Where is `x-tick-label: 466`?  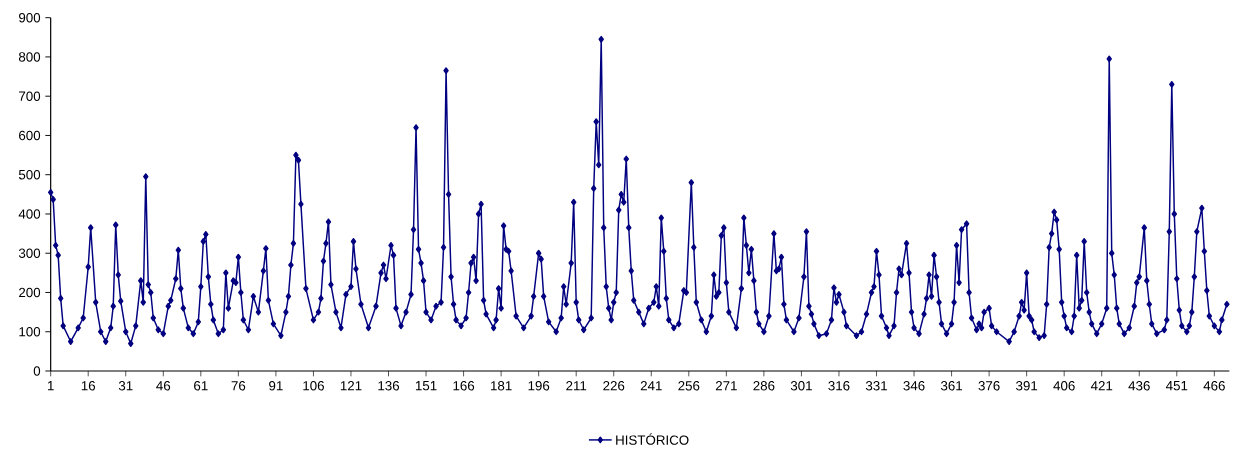
x-tick-label: 466 is located at coordinates (1214, 386).